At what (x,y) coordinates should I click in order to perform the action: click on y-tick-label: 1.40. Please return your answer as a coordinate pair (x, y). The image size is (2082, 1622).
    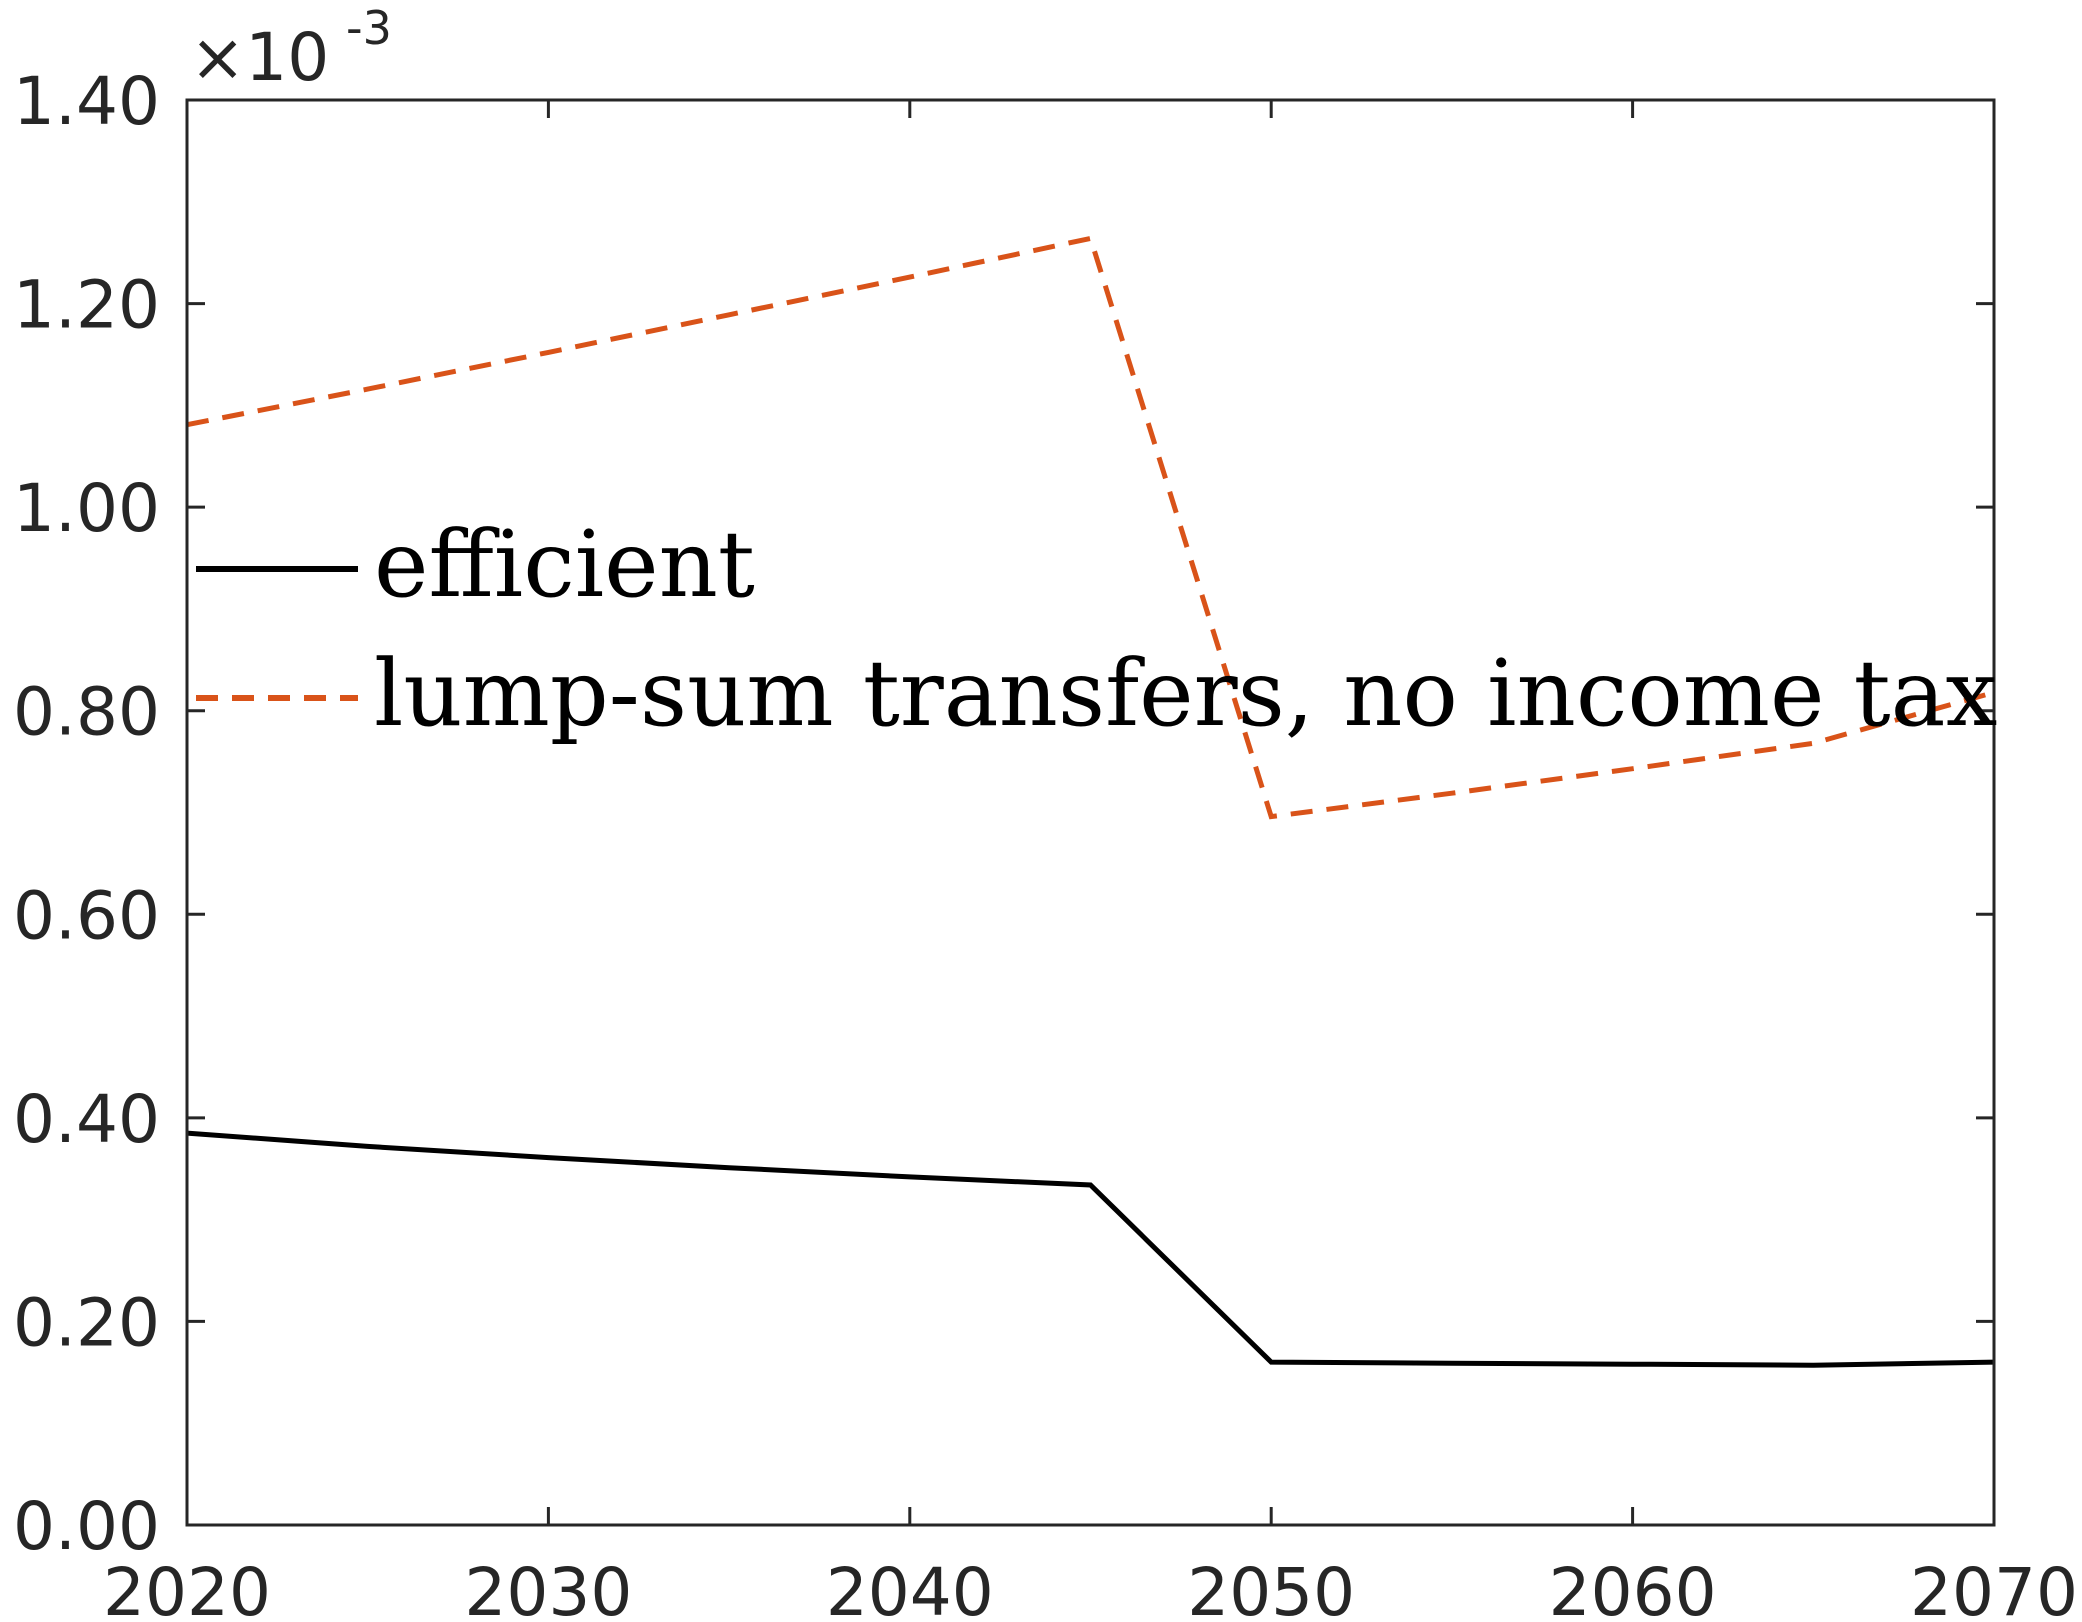
    Looking at the image, I should click on (86, 101).